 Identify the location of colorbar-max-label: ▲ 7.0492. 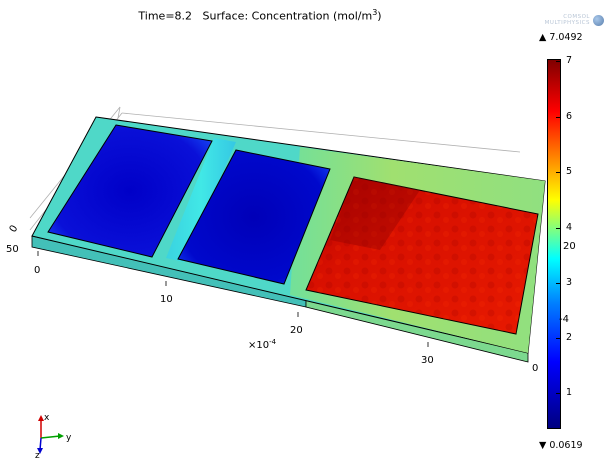
(561, 37).